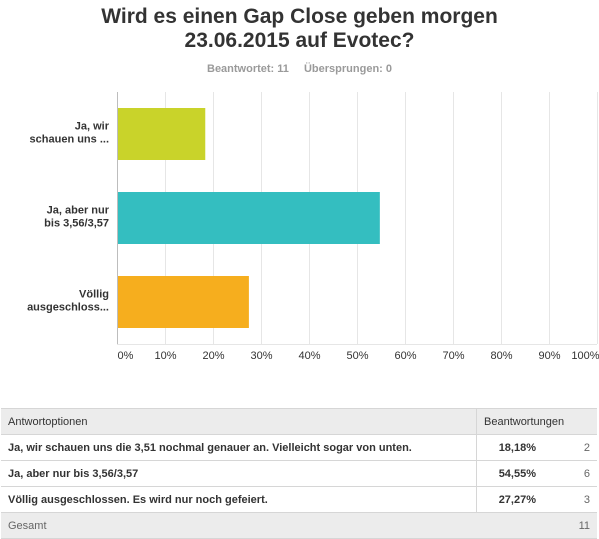 The width and height of the screenshot is (599, 539). What do you see at coordinates (570, 473) in the screenshot?
I see `option-count: 6` at bounding box center [570, 473].